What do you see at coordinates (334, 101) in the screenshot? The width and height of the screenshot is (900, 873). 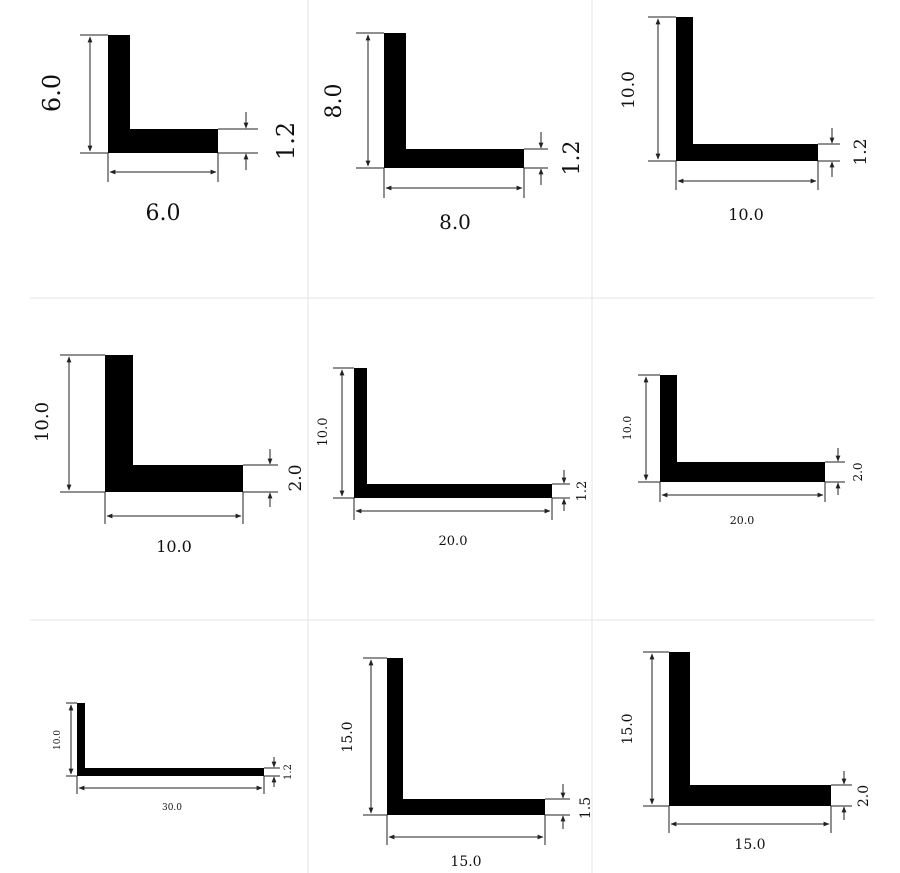 I see `vertical-leg-label: 8.0` at bounding box center [334, 101].